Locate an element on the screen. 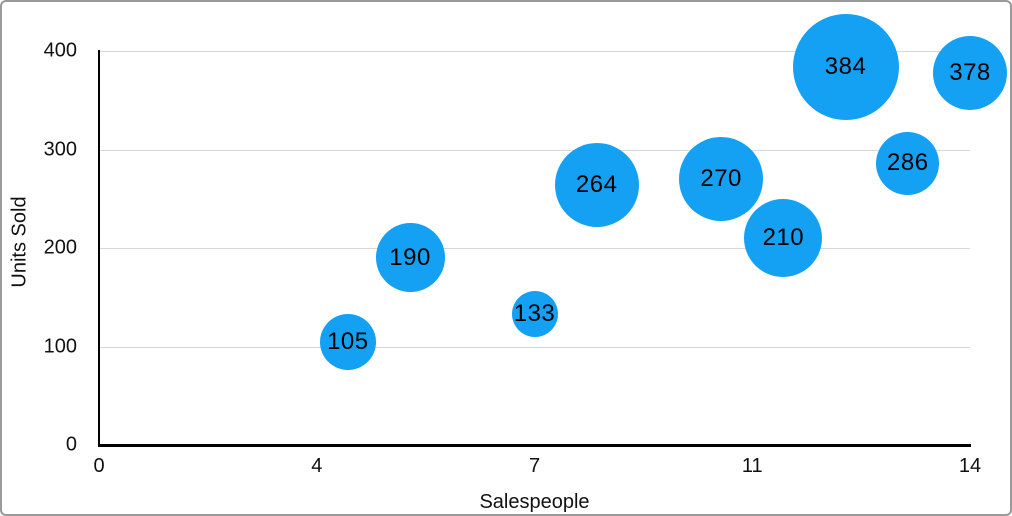 Image resolution: width=1012 pixels, height=516 pixels. bubble-286: 286 is located at coordinates (908, 163).